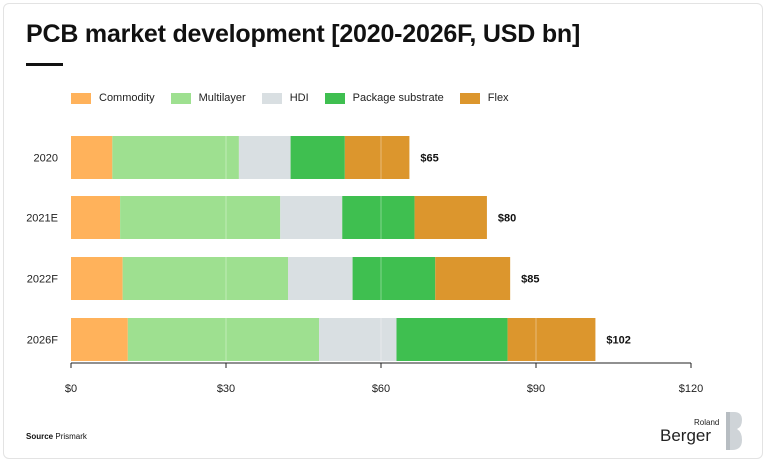 The height and width of the screenshot is (464, 768). I want to click on x-tick-label: $30, so click(226, 389).